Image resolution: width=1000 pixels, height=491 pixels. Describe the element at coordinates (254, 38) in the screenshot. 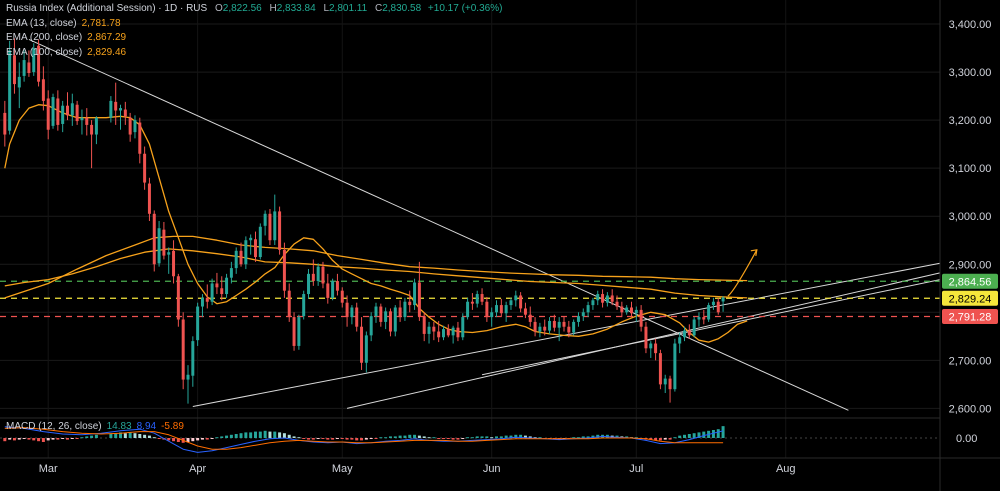

I see `ema200-row: EMA (200, close) 2,867.29` at that location.